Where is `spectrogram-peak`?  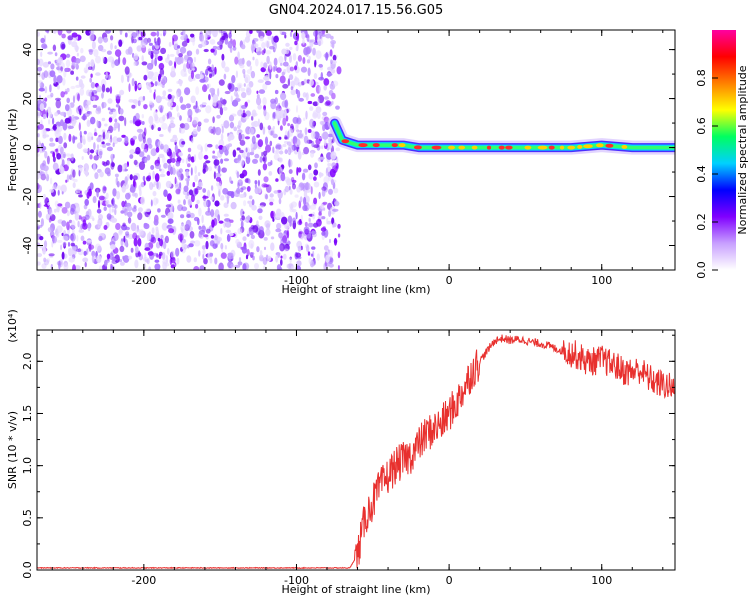
spectrogram-peak is located at coordinates (609, 145).